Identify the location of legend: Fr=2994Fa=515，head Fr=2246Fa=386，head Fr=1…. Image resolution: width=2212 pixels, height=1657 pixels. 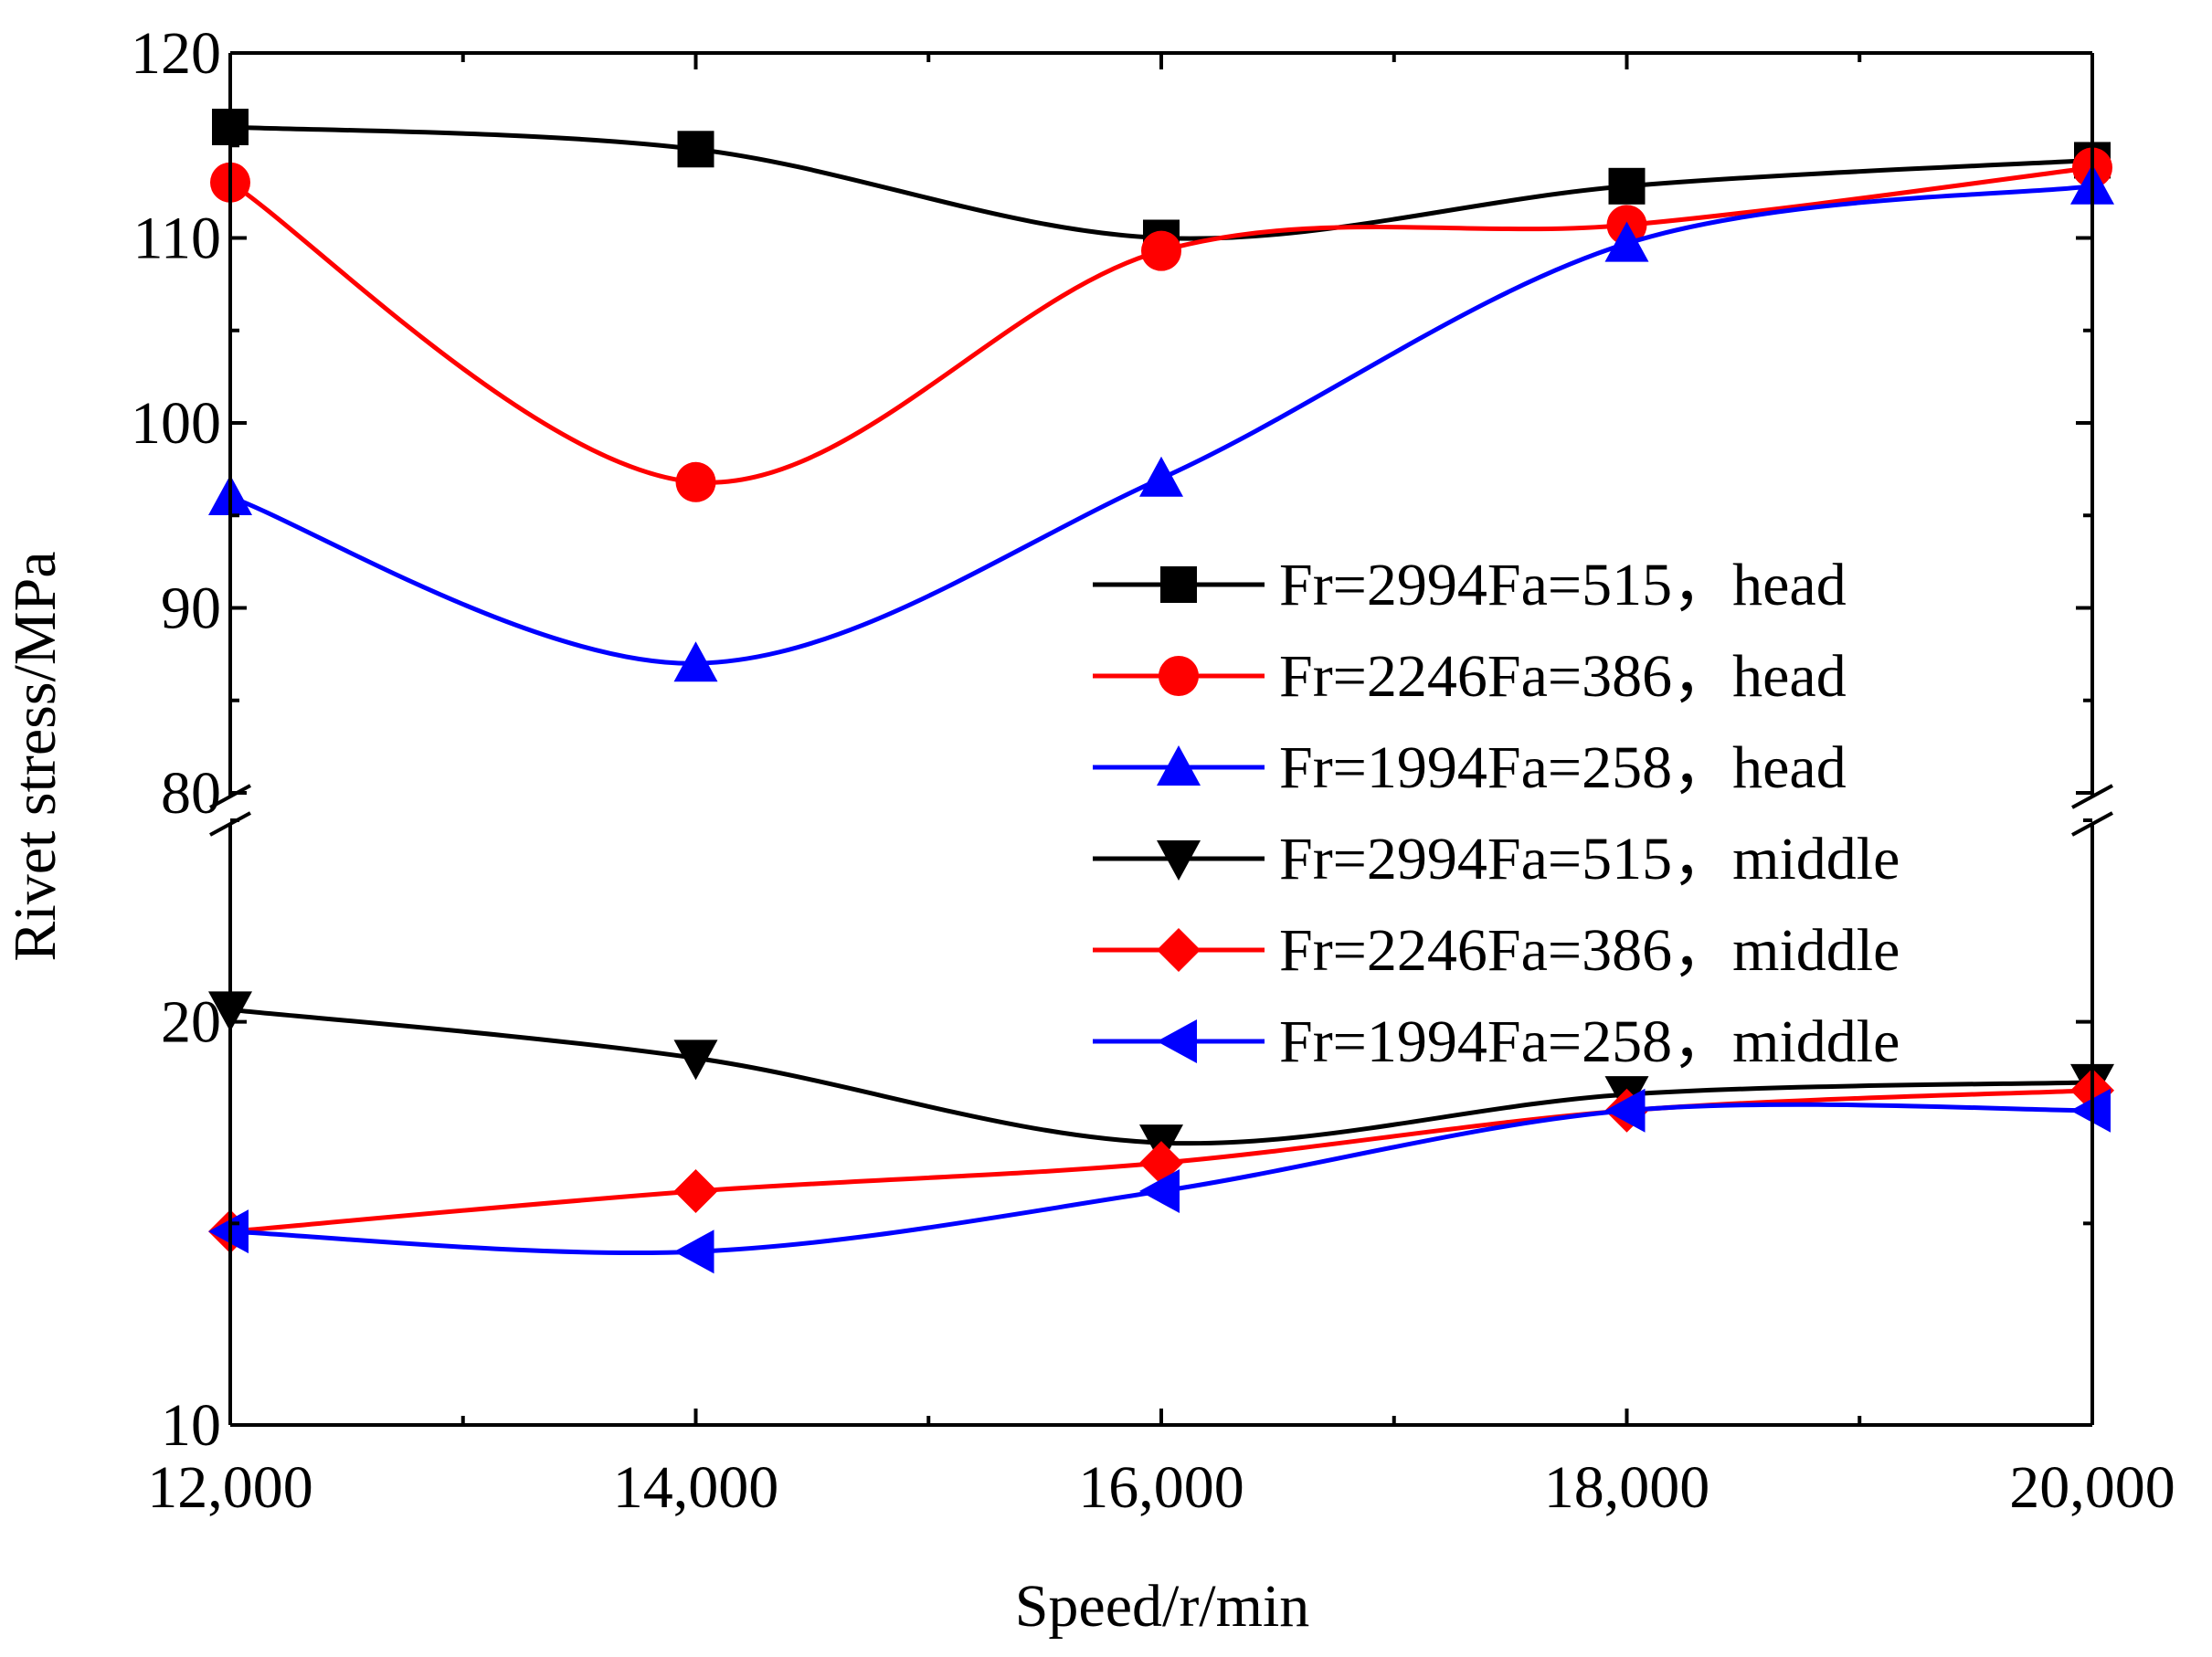
(1496, 813).